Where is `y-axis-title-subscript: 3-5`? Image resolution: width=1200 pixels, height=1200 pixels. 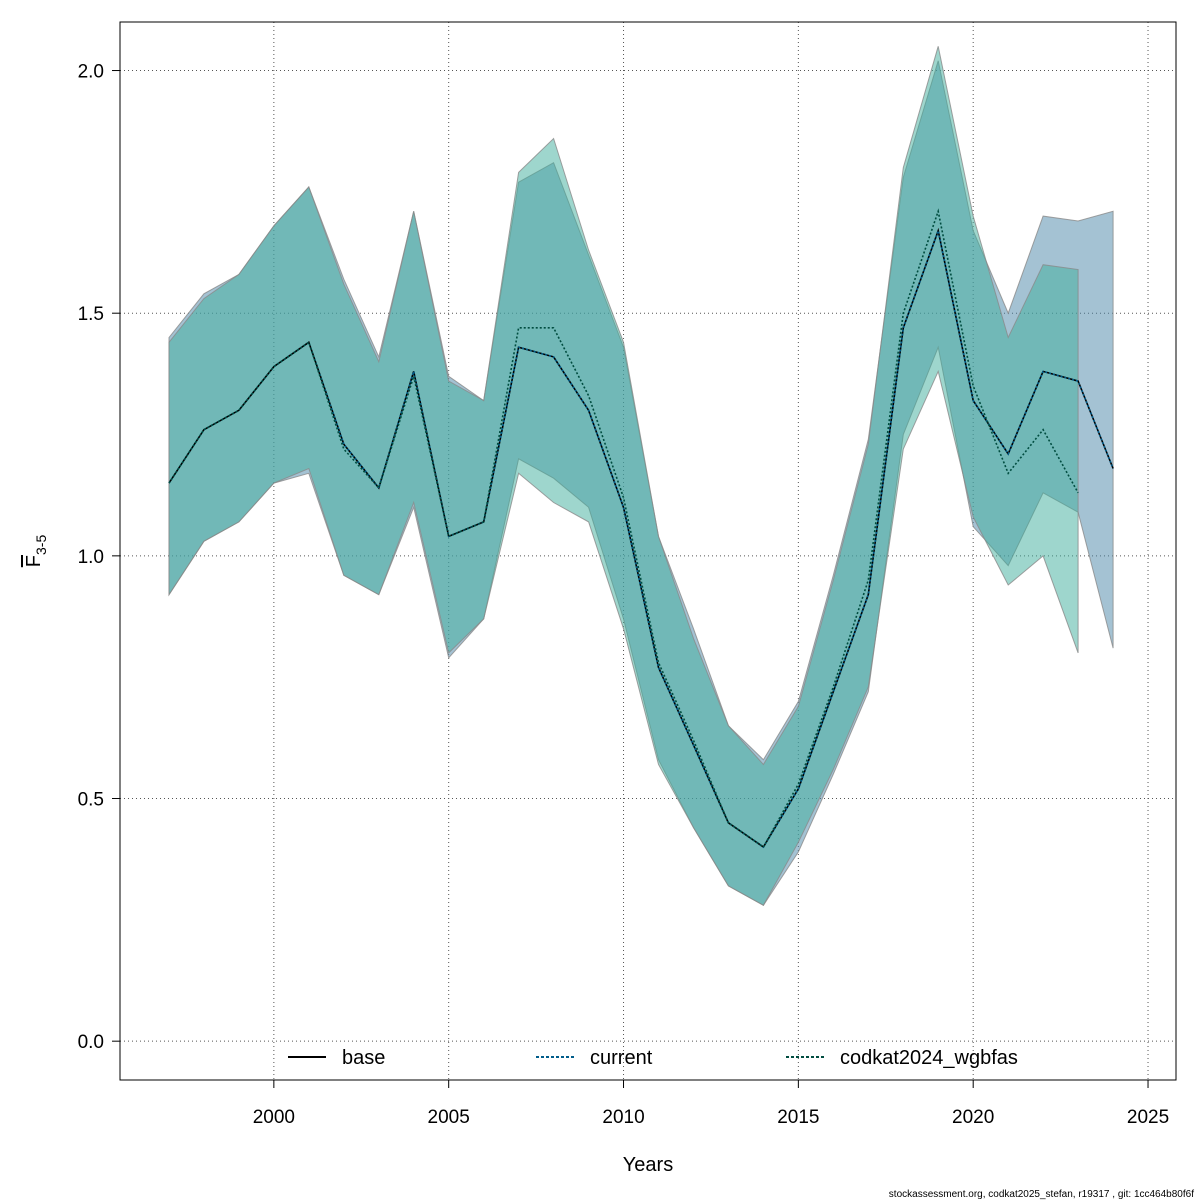 y-axis-title-subscript: 3-5 is located at coordinates (41, 545).